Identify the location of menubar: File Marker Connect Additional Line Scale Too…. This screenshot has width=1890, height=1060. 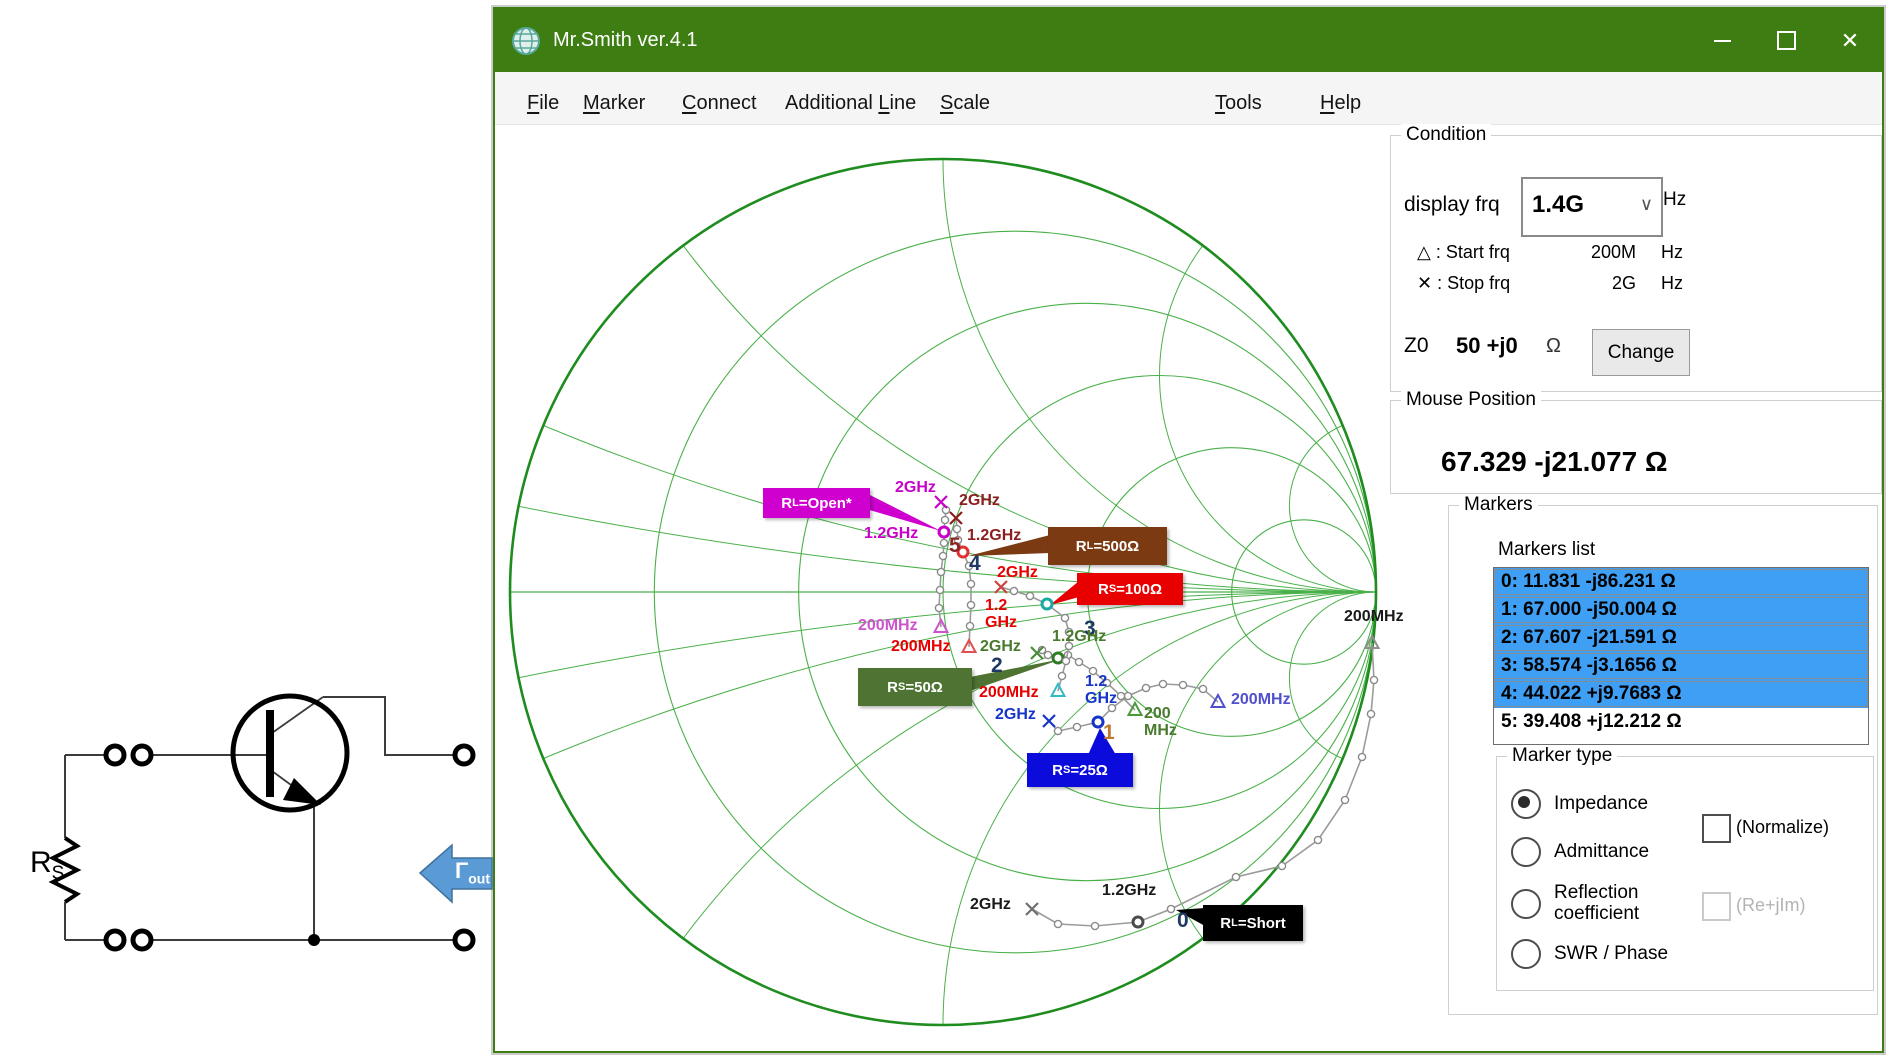
(1188, 98).